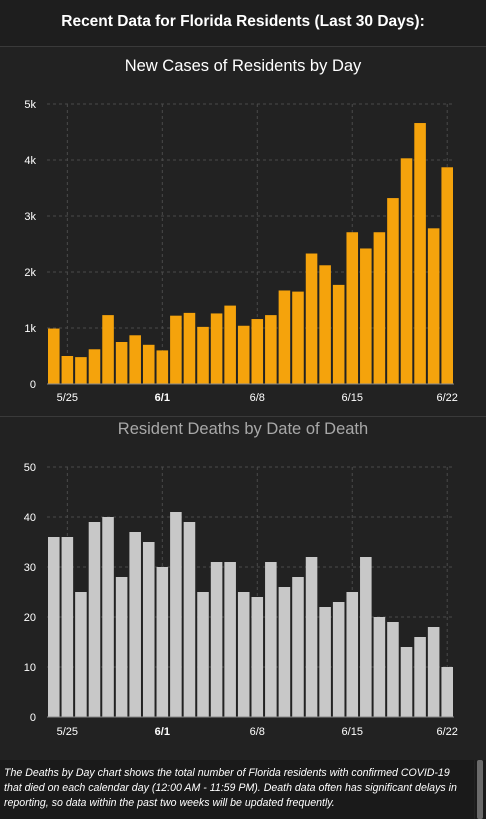  I want to click on y-tick-label: 3k, so click(30, 217).